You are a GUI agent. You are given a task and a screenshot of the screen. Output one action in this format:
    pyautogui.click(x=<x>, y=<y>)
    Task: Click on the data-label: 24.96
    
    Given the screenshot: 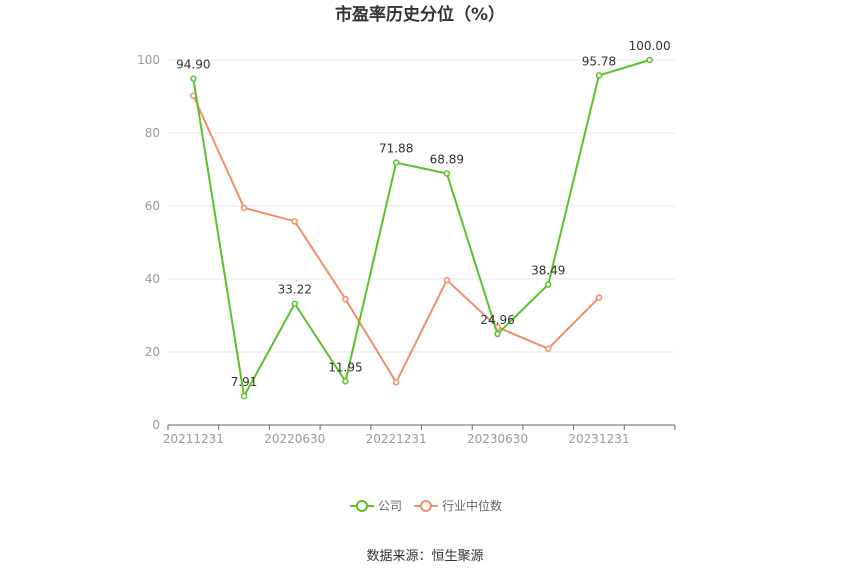 What is the action you would take?
    pyautogui.click(x=497, y=320)
    